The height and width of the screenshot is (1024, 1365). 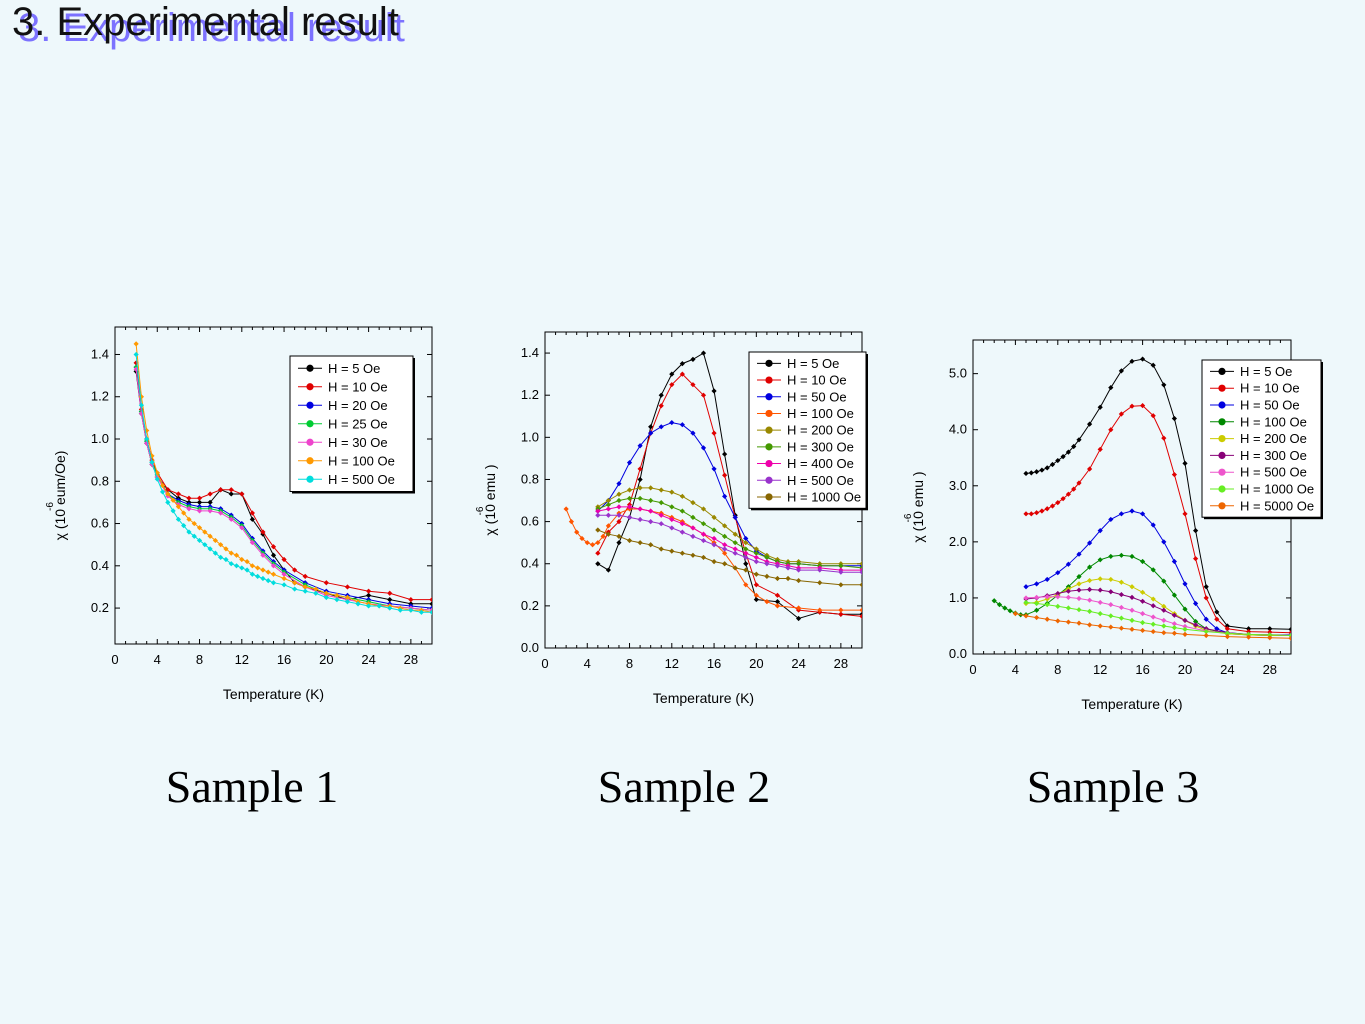 I want to click on x-tick-label: 20, so click(x=756, y=663).